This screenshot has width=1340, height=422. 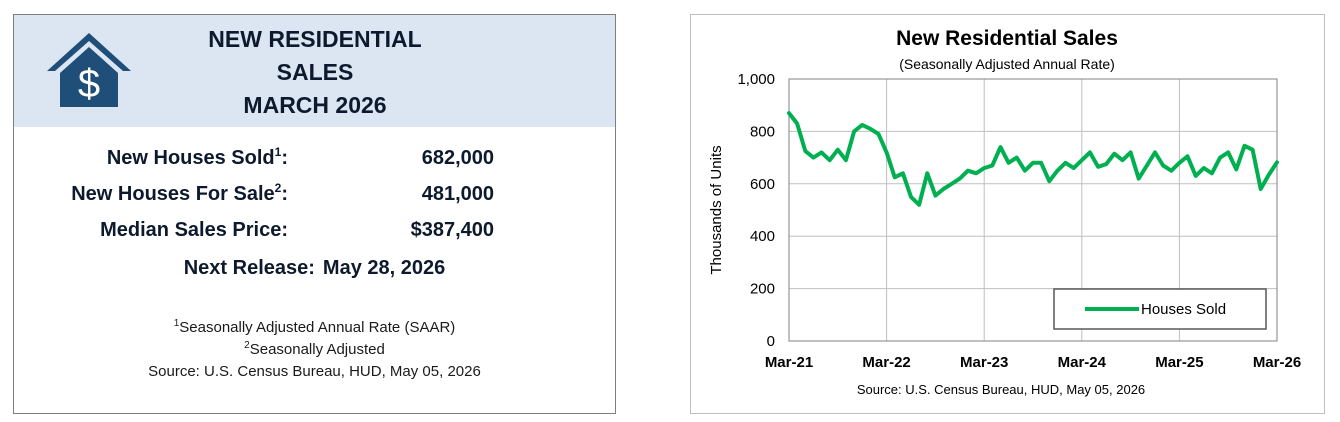 What do you see at coordinates (756, 79) in the screenshot?
I see `y-tick-label: 1,000` at bounding box center [756, 79].